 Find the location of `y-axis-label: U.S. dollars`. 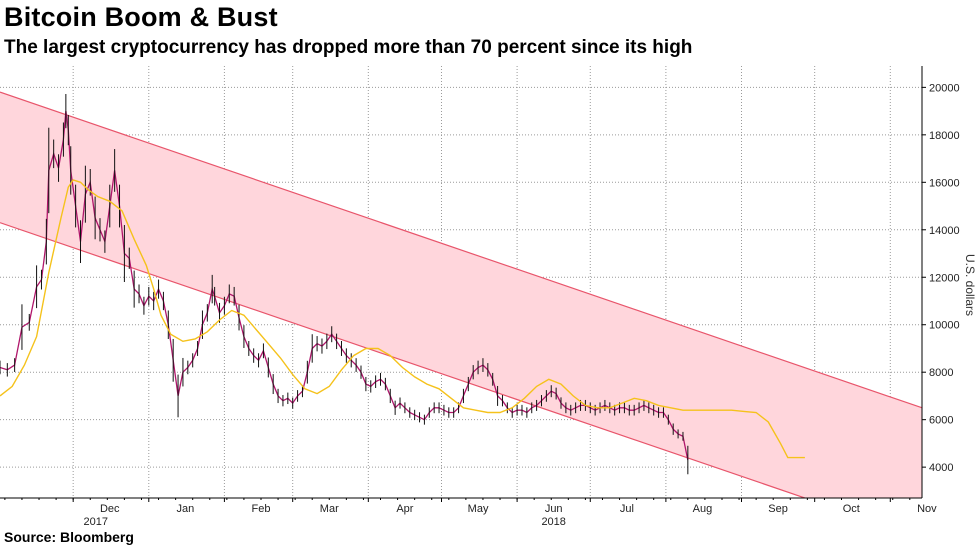

y-axis-label: U.S. dollars is located at coordinates (970, 285).